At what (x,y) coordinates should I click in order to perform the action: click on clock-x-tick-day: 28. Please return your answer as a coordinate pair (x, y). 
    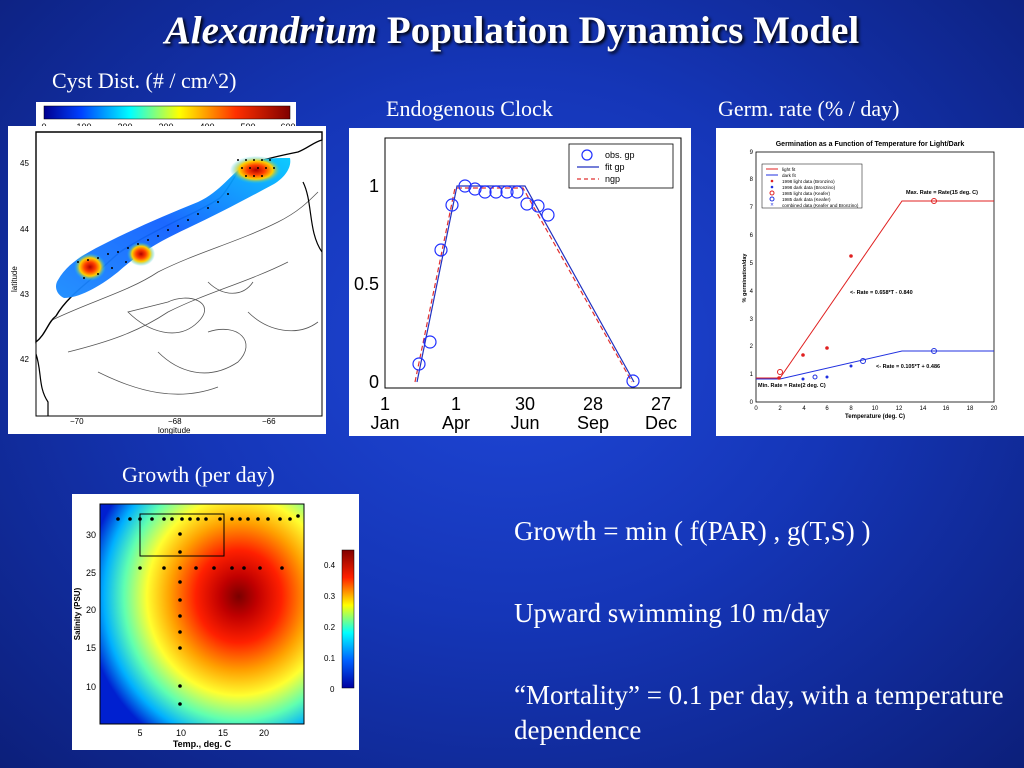
    Looking at the image, I should click on (593, 404).